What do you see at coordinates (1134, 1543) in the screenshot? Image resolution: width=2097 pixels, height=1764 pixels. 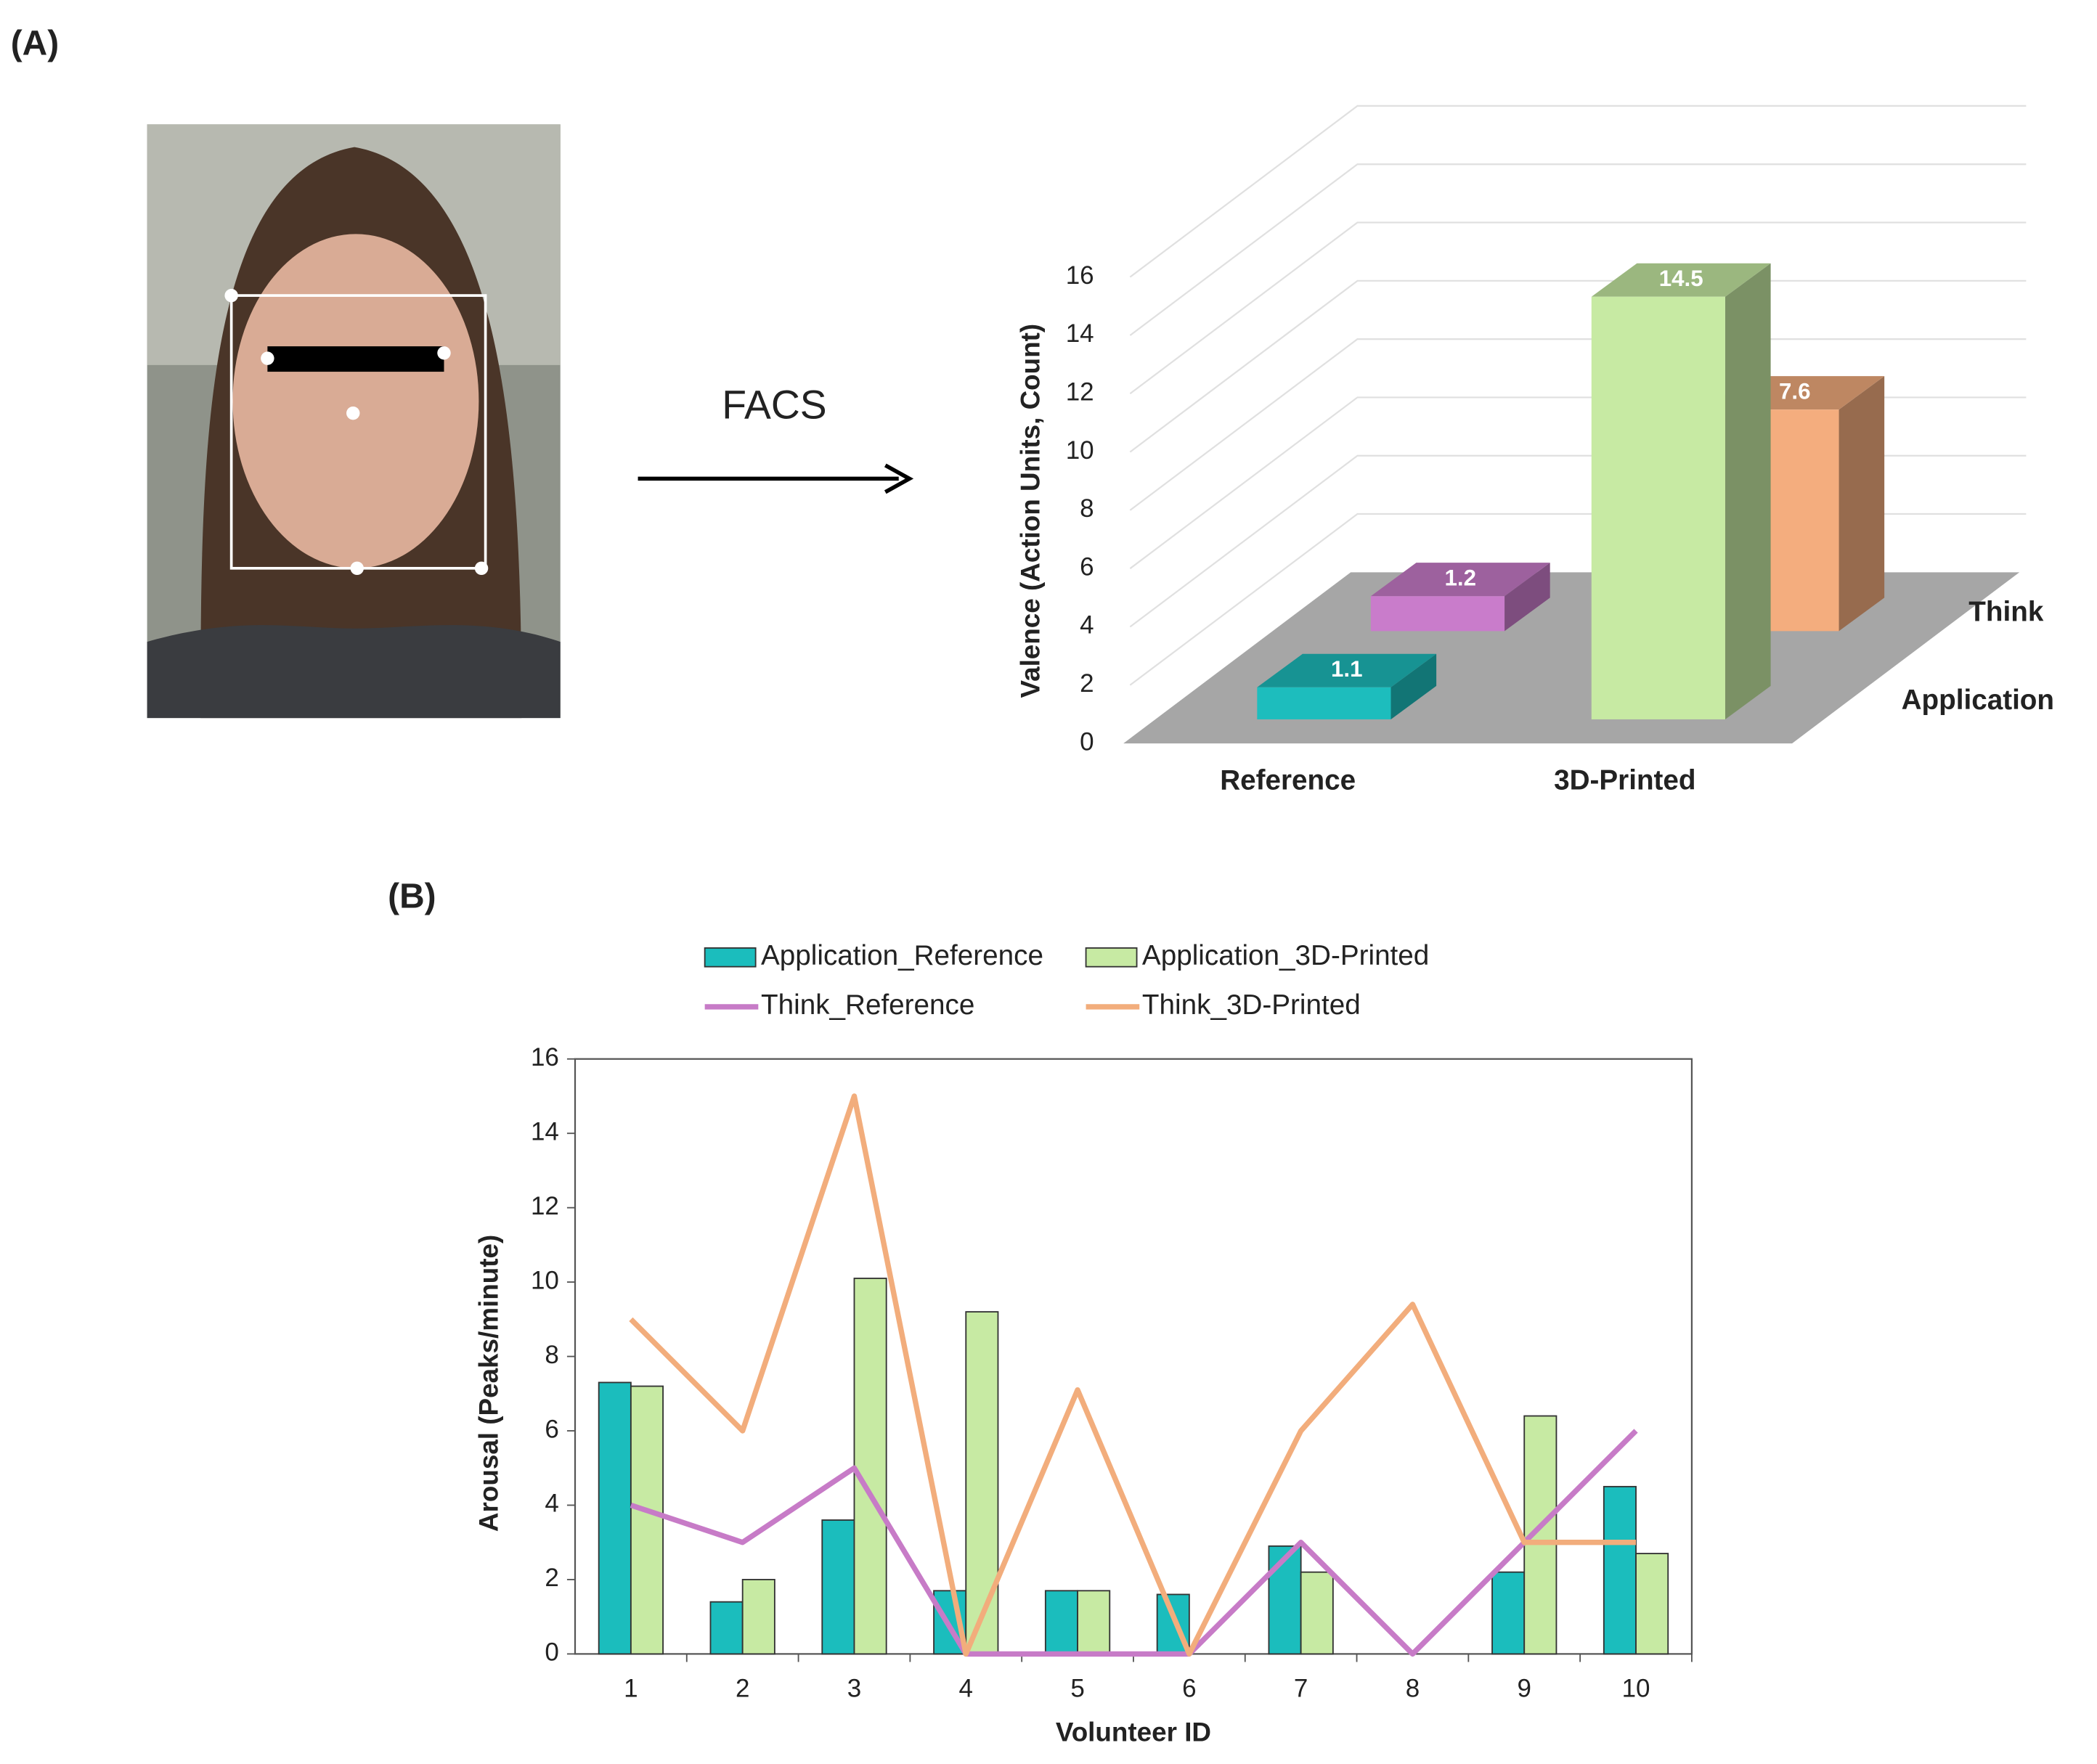 I see `line` at bounding box center [1134, 1543].